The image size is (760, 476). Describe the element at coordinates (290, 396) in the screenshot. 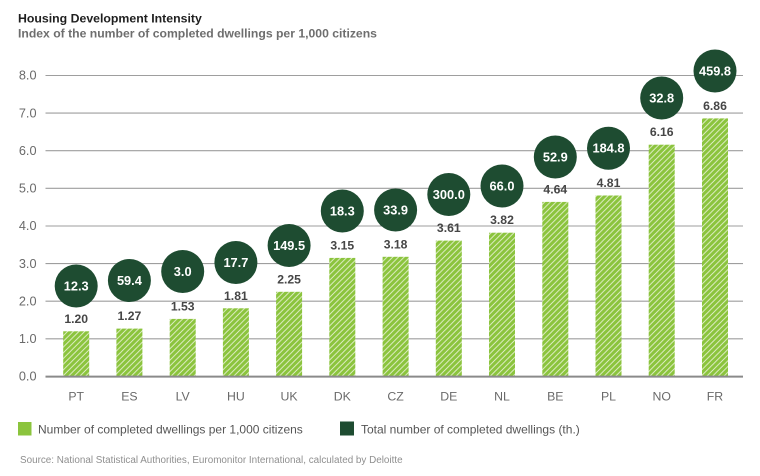

I see `svg-text: UK` at that location.